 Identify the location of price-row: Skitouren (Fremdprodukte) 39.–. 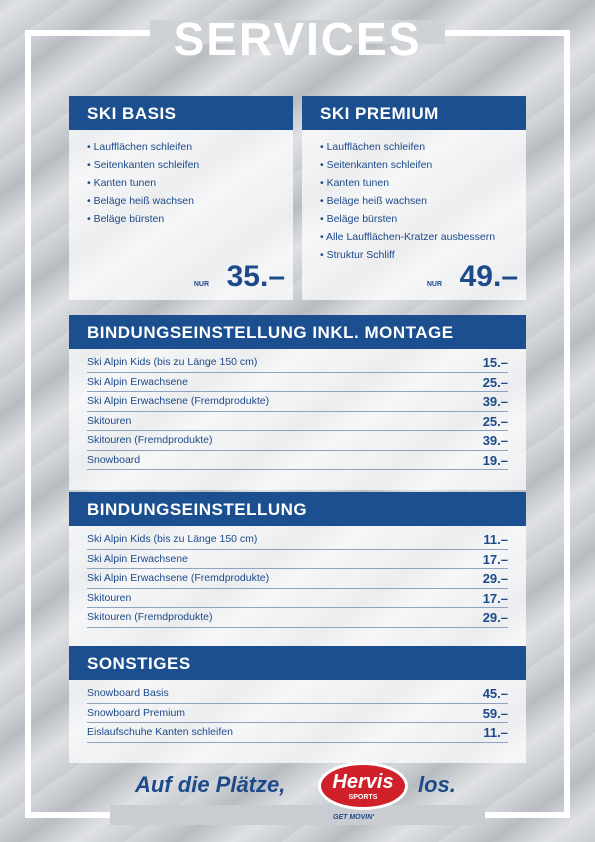
(297, 441).